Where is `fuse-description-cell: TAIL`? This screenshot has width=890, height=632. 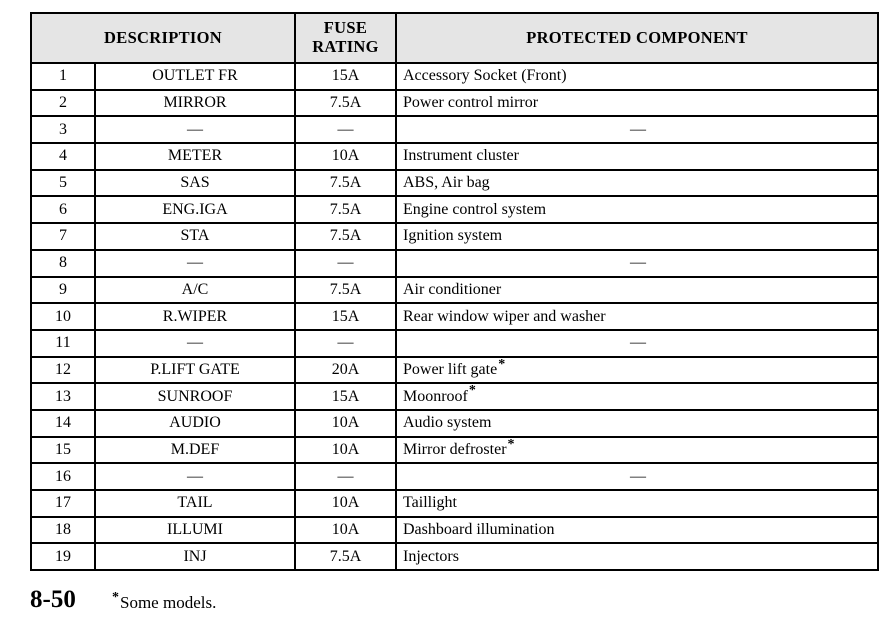 fuse-description-cell: TAIL is located at coordinates (195, 503).